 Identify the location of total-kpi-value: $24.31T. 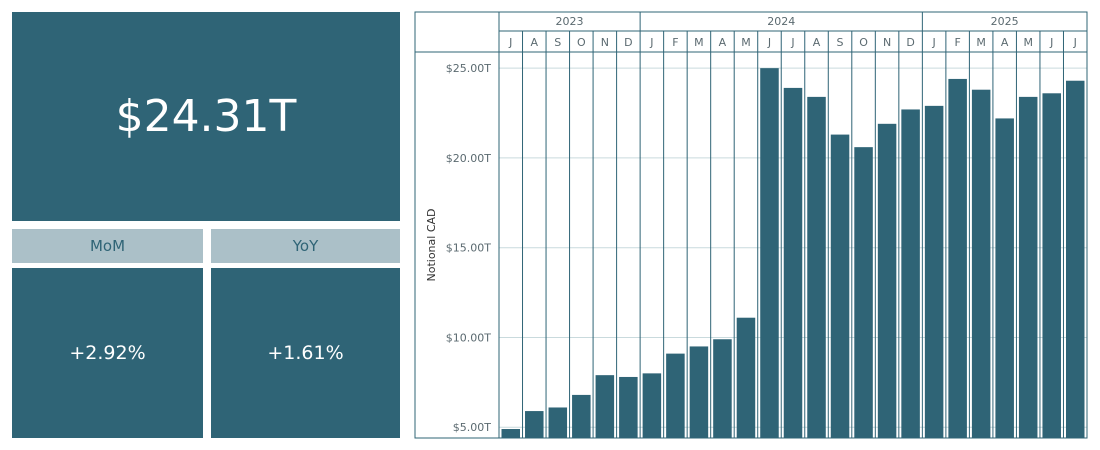
(206, 116).